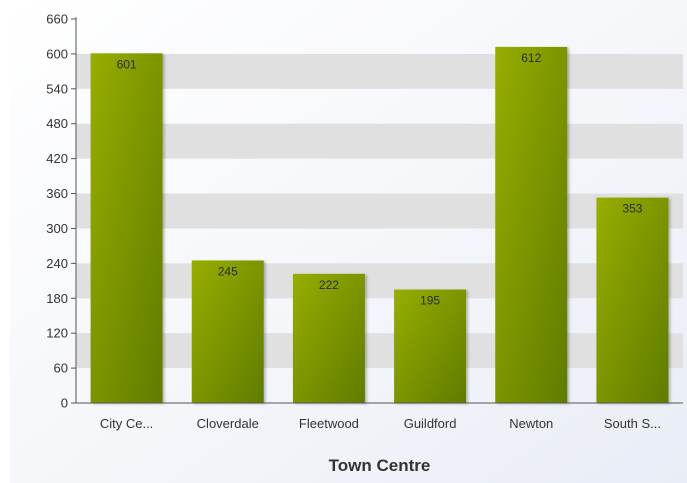 This screenshot has width=687, height=483. Describe the element at coordinates (430, 301) in the screenshot. I see `bar-value-label: 195` at that location.